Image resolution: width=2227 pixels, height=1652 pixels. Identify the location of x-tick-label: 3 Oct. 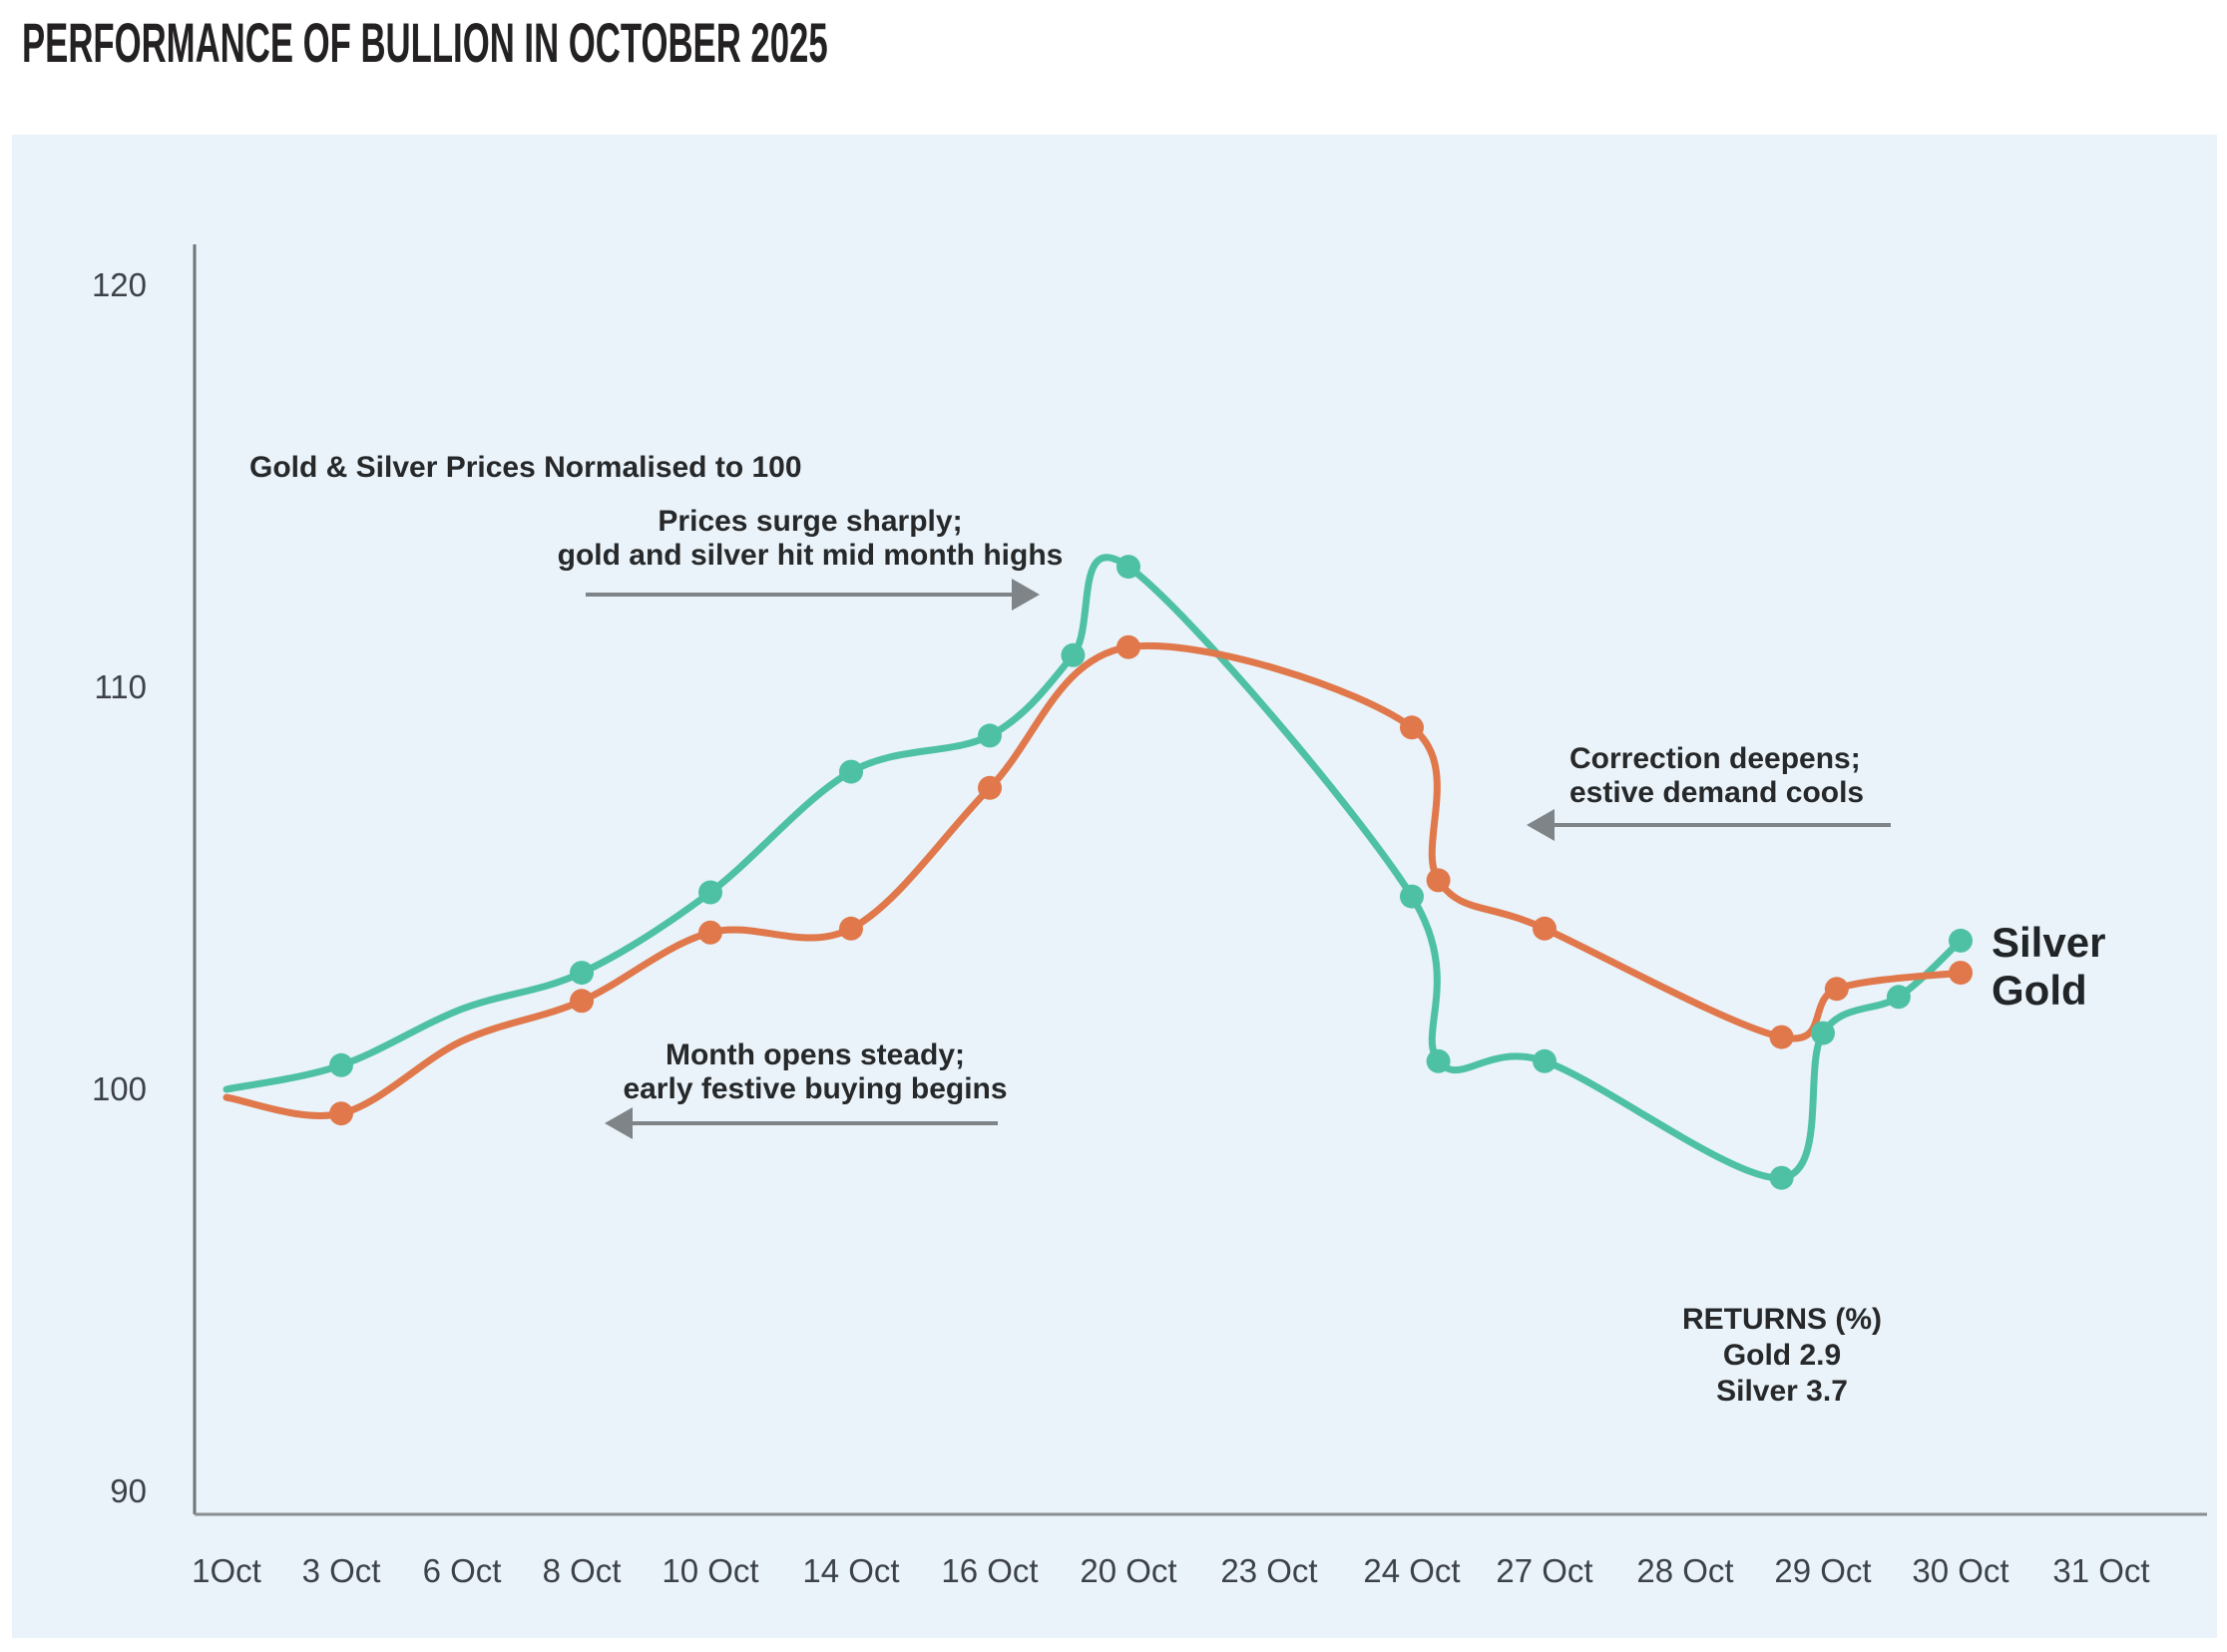
(341, 1570).